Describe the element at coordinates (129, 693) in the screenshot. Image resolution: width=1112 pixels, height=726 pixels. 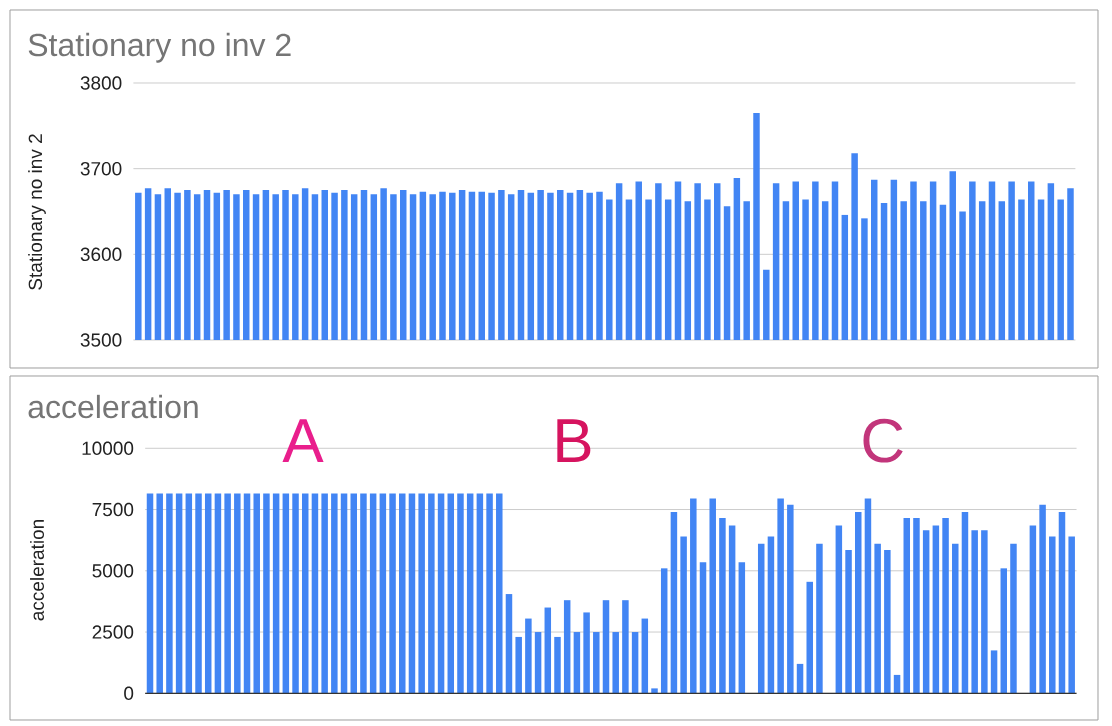
I see `y-tick-label: 0` at that location.